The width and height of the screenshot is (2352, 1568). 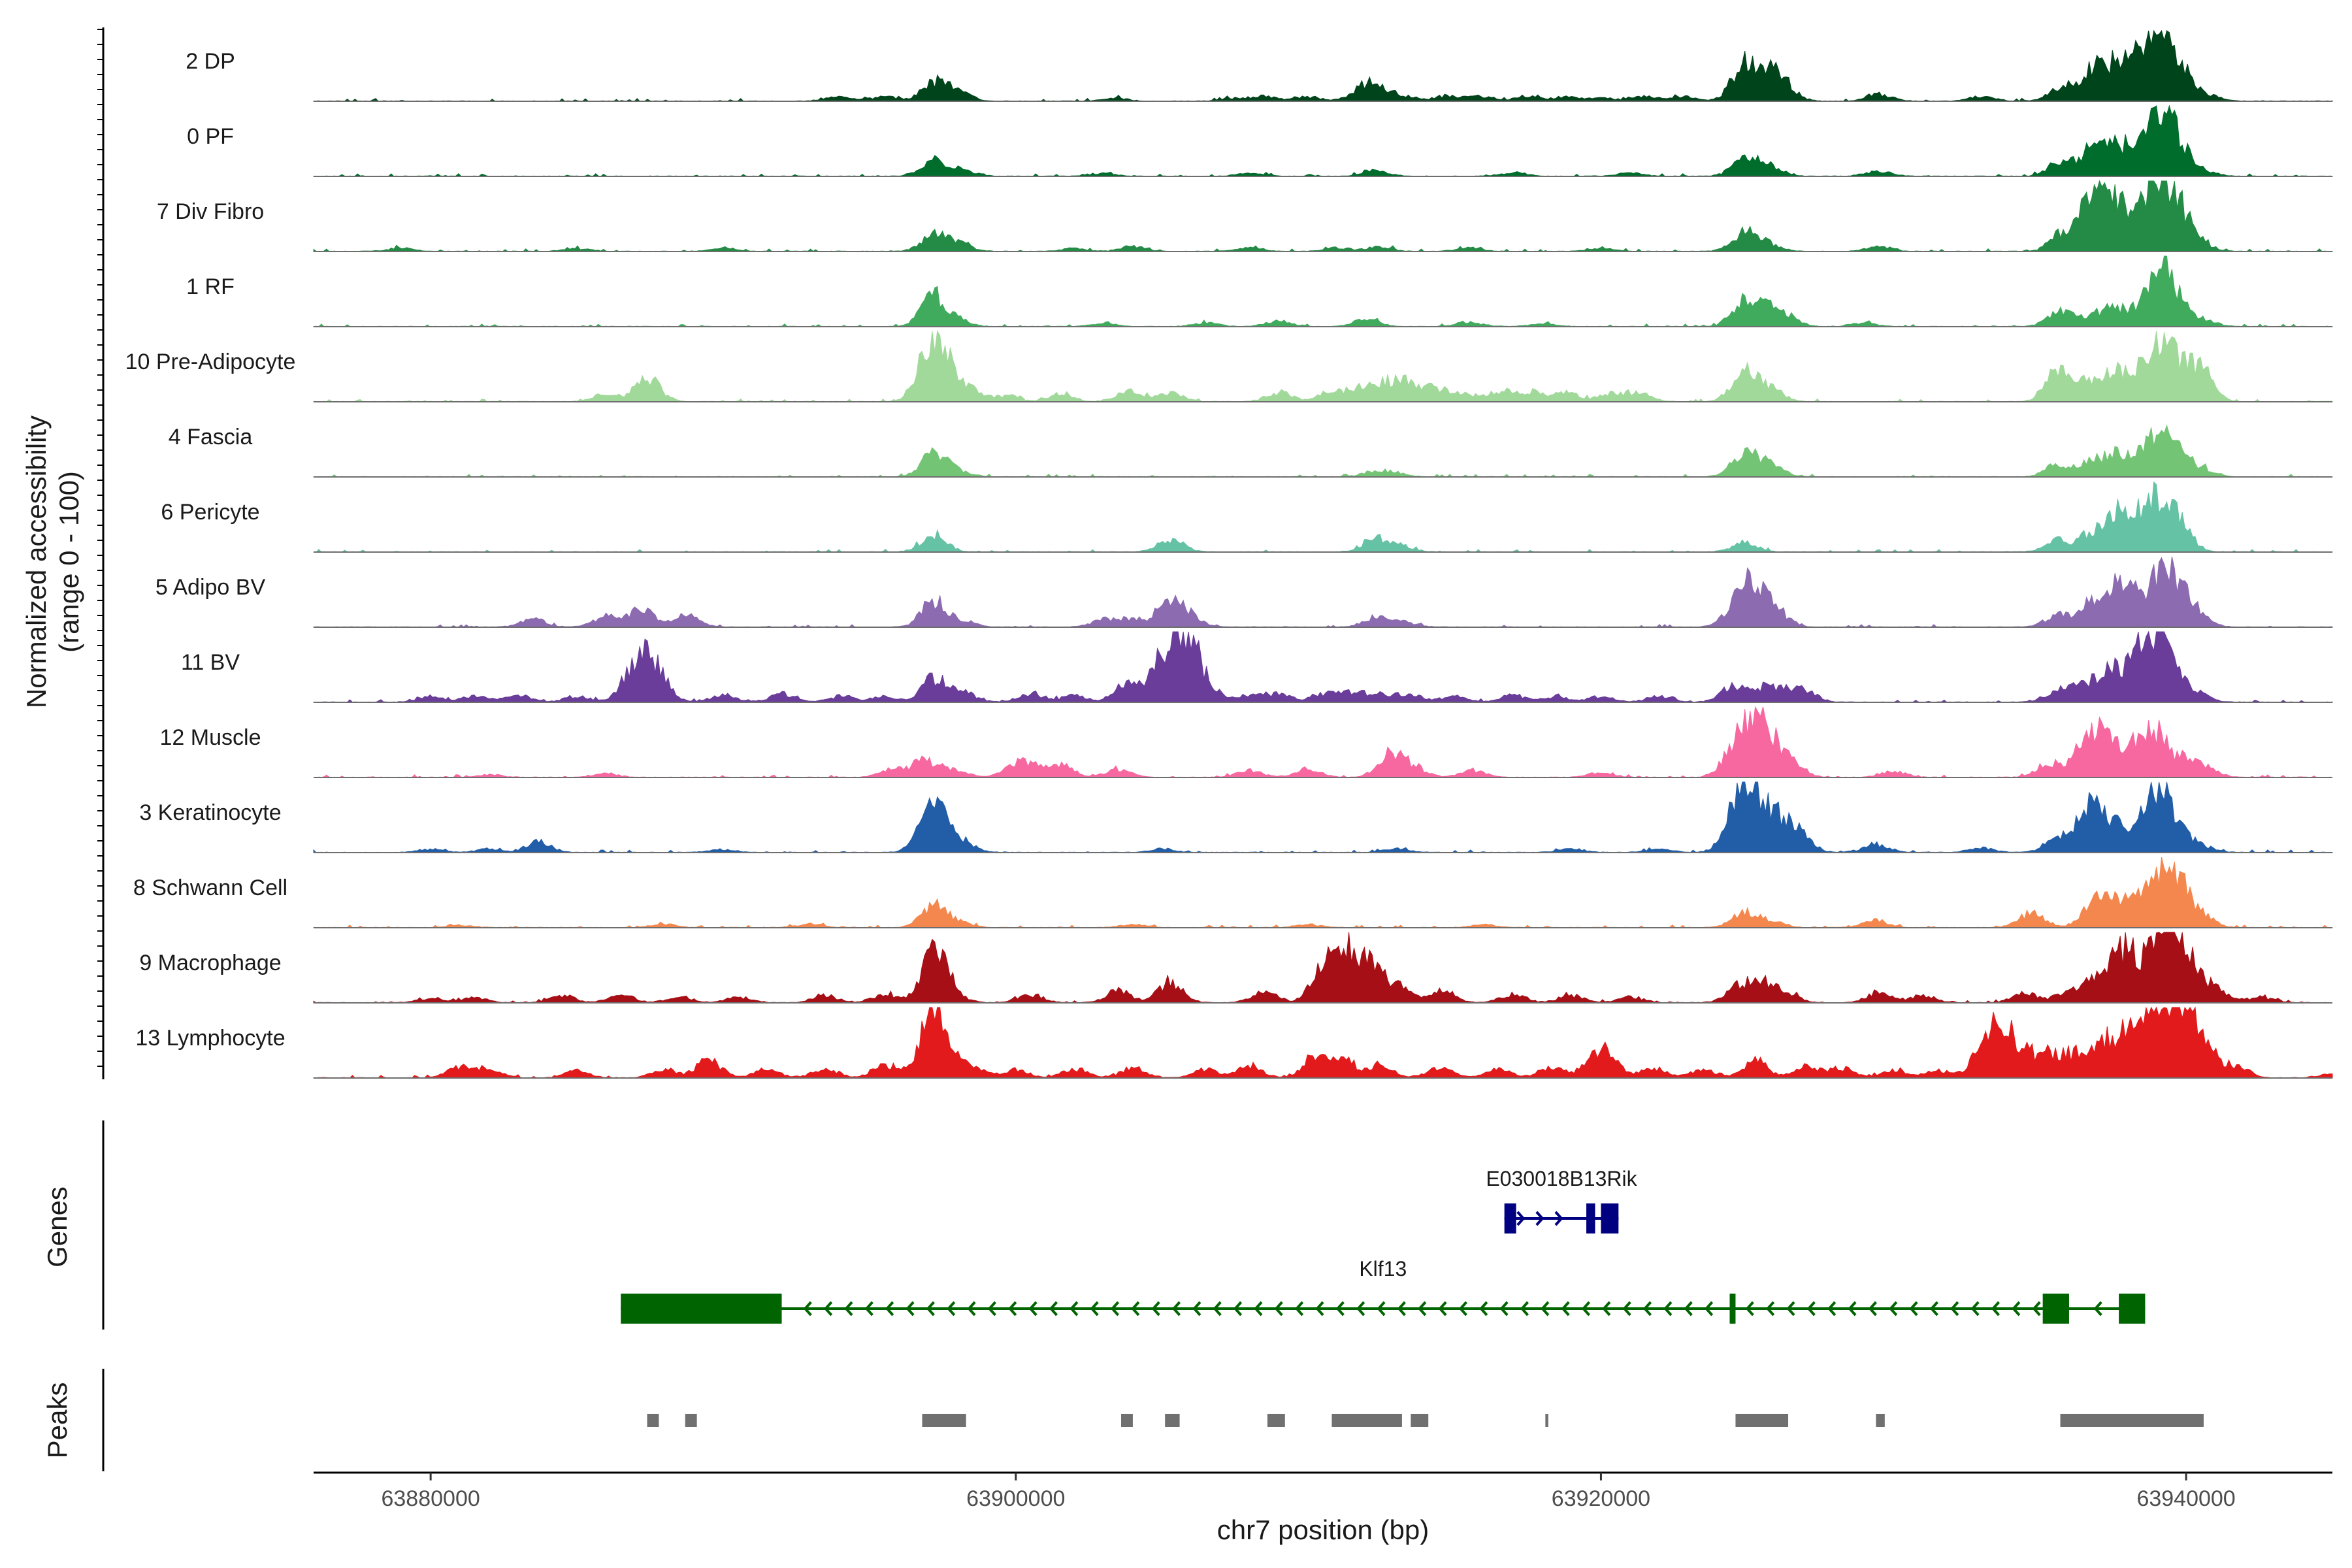 I want to click on peaks-panel-title: Peaks, so click(x=57, y=1420).